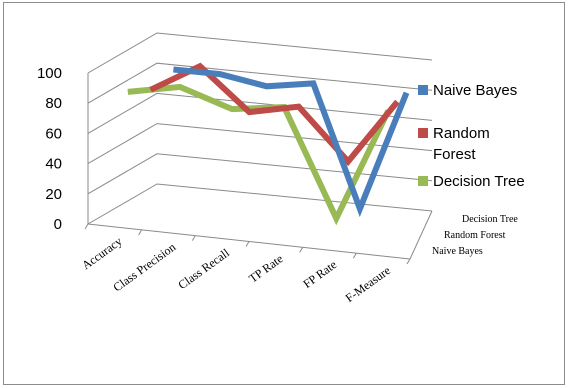 The image size is (568, 388). What do you see at coordinates (53, 164) in the screenshot?
I see `y-tick-label: 40` at bounding box center [53, 164].